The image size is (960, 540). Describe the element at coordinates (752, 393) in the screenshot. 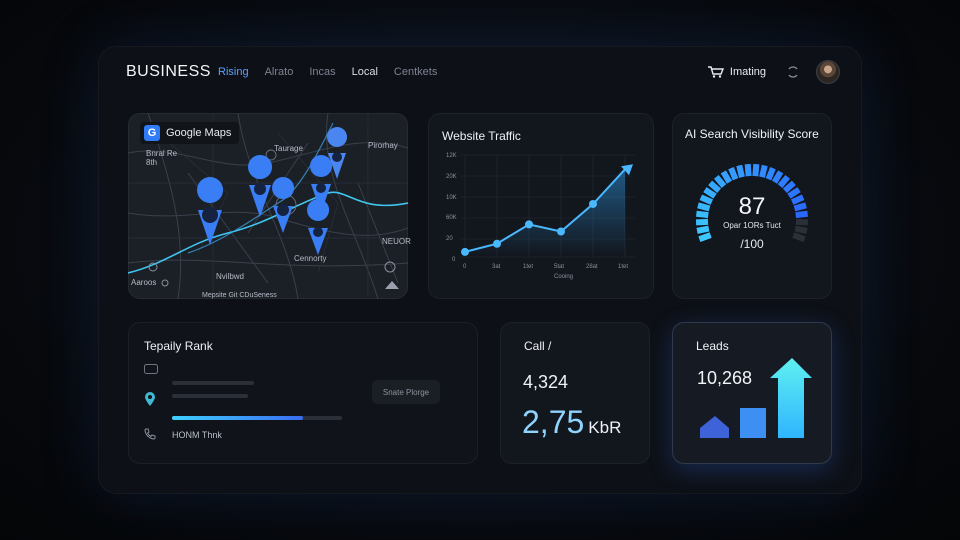

I see `leads-card` at that location.